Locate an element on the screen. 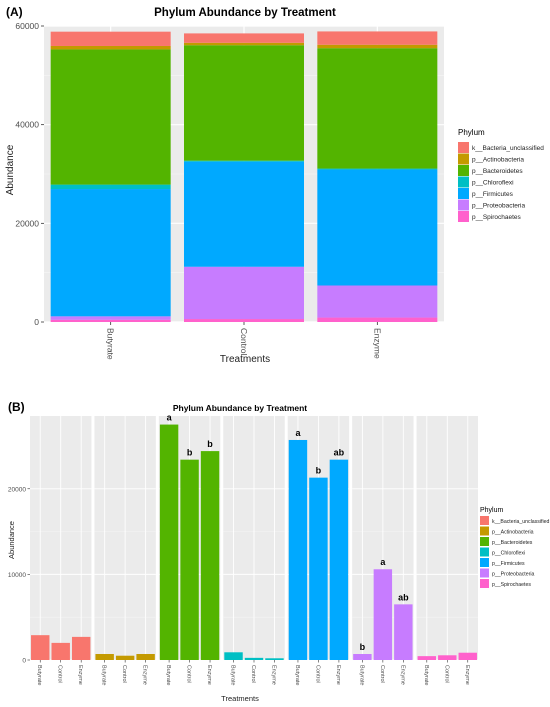 The width and height of the screenshot is (550, 707). panel-a-legend-label: p__Proteobacteria is located at coordinates (499, 206).